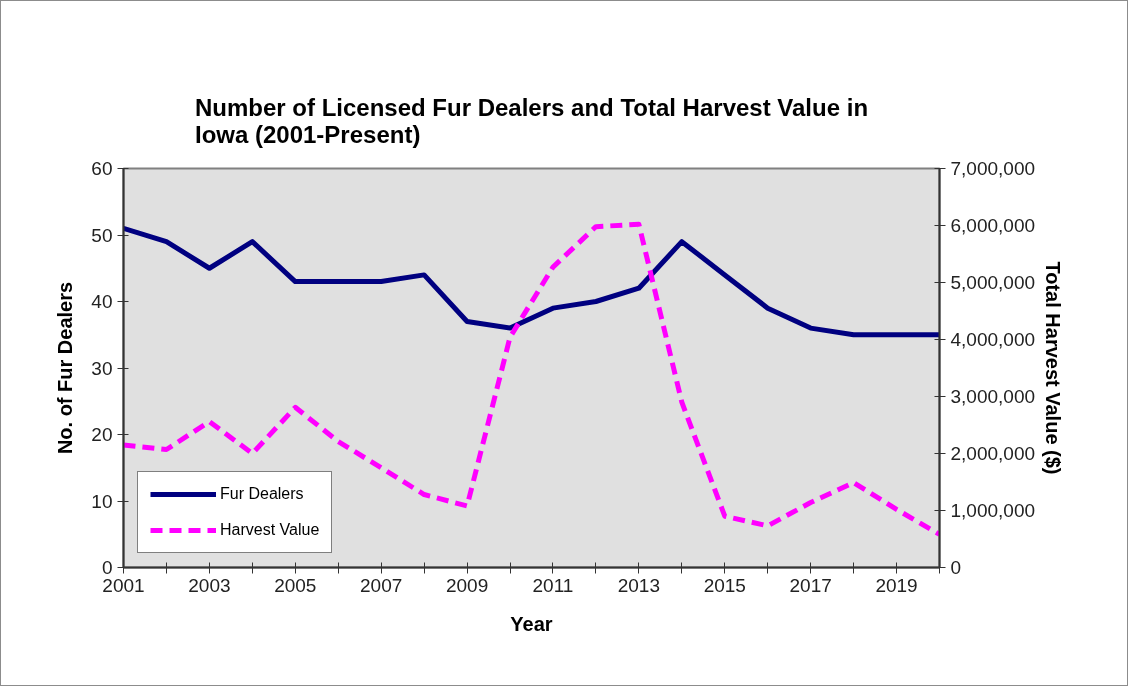  I want to click on chart-title: Number of Licensed Fur Dealers and Total Harvest Value in Iowa (2001-Present), so click(531, 120).